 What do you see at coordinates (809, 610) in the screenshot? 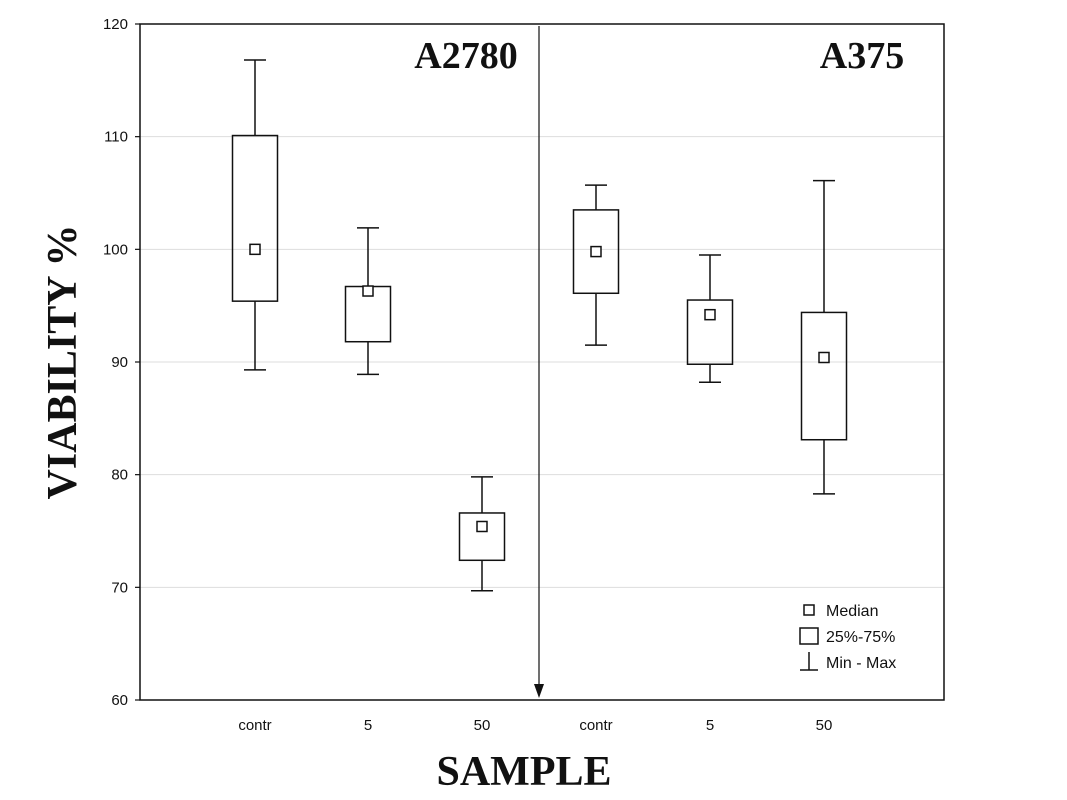
I see `median-marker-icon` at bounding box center [809, 610].